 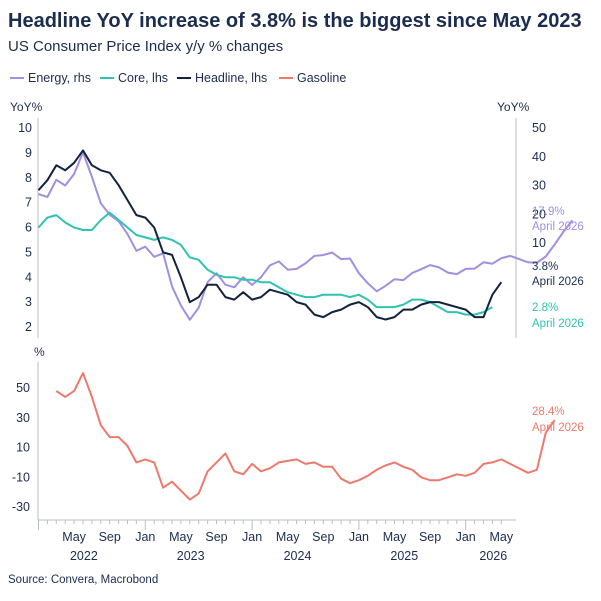 I want to click on legend-label-headline: Headline, lhs, so click(x=231, y=78).